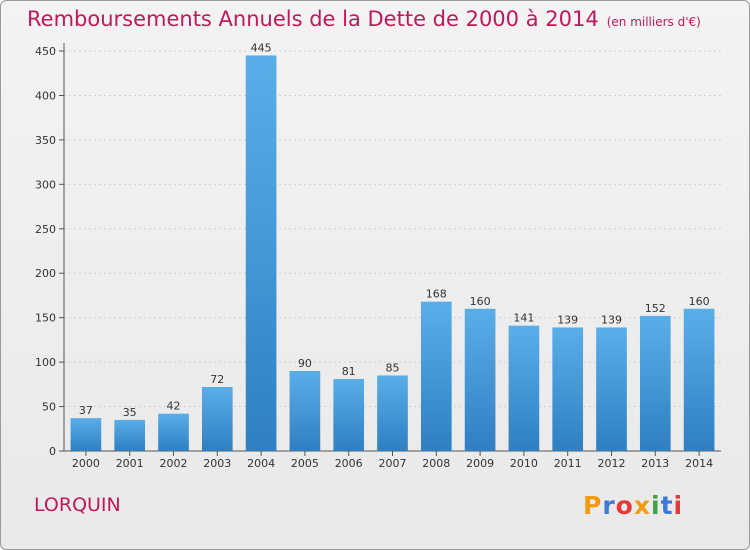 This screenshot has width=750, height=550. What do you see at coordinates (655, 308) in the screenshot?
I see `bar-value-label: 152` at bounding box center [655, 308].